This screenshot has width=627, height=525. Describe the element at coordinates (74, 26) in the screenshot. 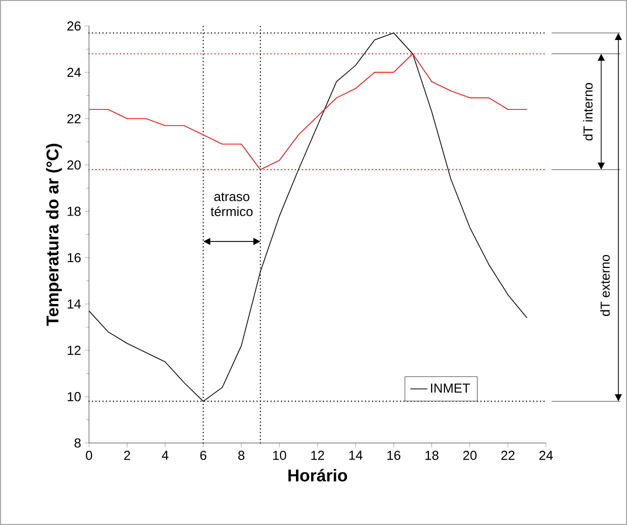

I see `y-tick-label: 26` at that location.